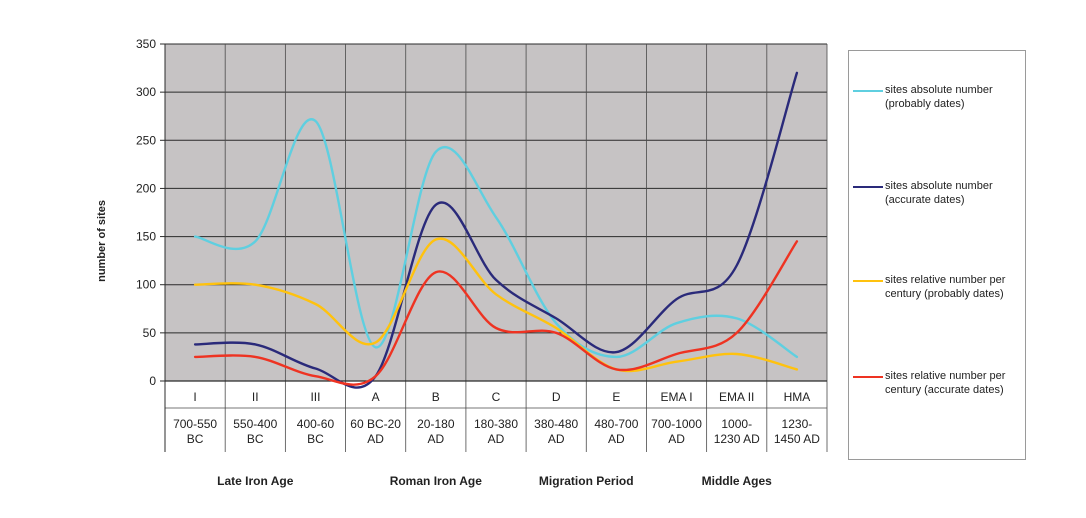 This screenshot has width=1086, height=518. I want to click on category-code: C, so click(496, 397).